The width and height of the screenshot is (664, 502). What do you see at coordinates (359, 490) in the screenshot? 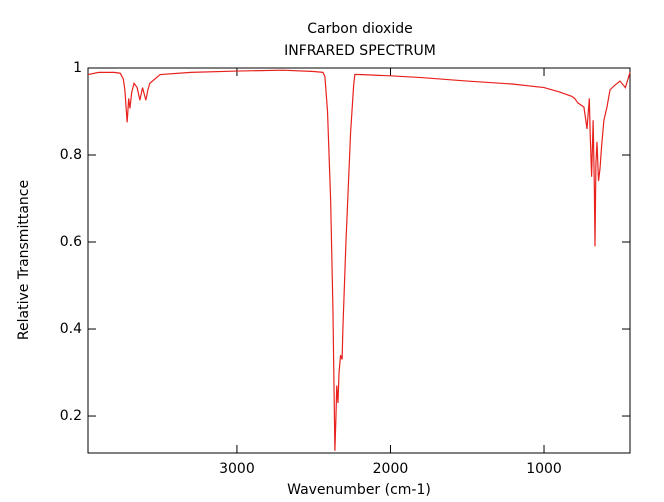
I see `x-axis-label: Wavenumber (cm-1)` at bounding box center [359, 490].